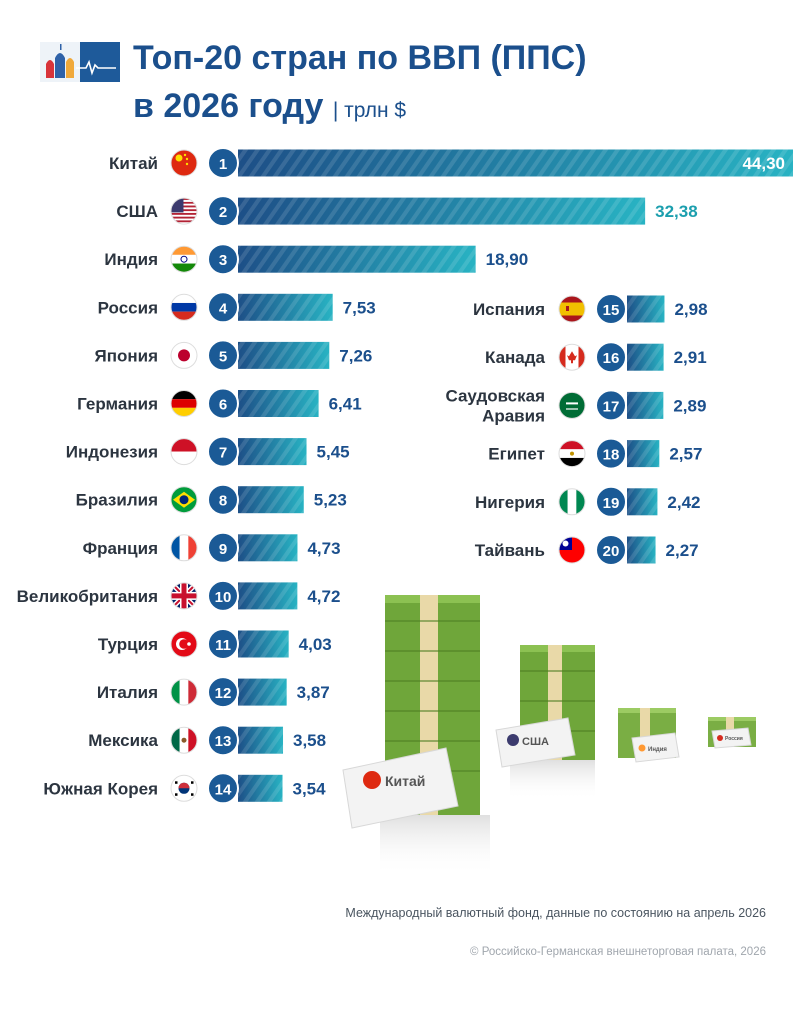 Image resolution: width=793 pixels, height=1024 pixels. I want to click on value-label: 5,23, so click(330, 500).